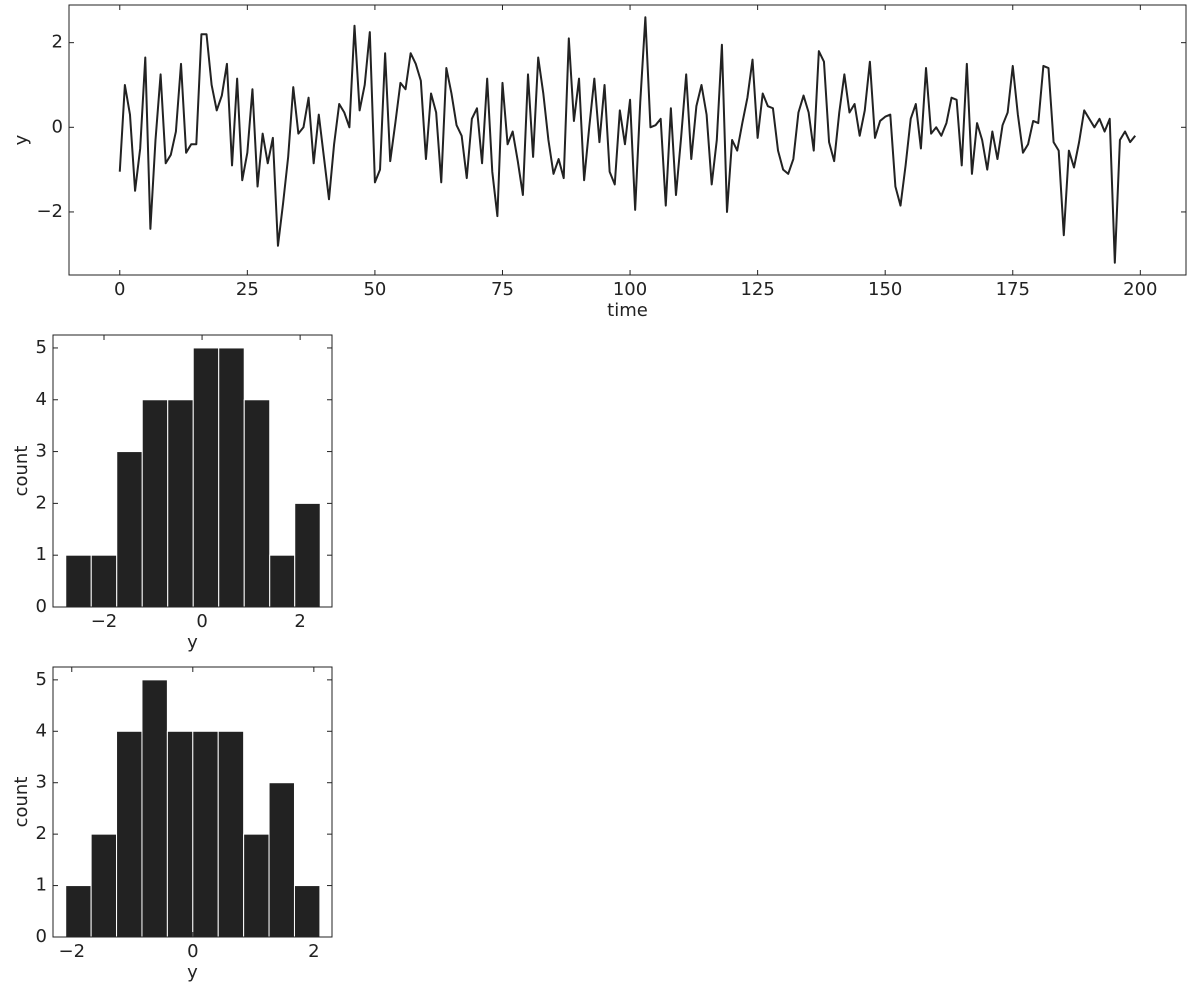 This screenshot has width=1196, height=988. What do you see at coordinates (21, 139) in the screenshot?
I see `y-axis-label: y` at bounding box center [21, 139].